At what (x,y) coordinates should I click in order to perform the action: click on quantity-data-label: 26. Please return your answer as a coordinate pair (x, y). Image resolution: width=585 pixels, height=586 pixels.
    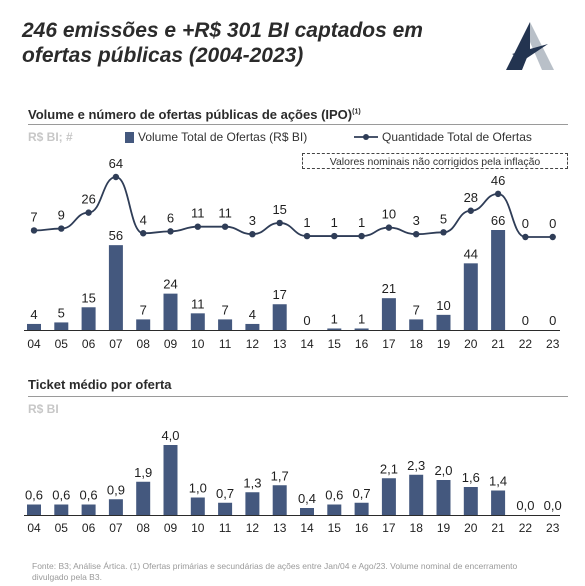
    Looking at the image, I should click on (88, 199).